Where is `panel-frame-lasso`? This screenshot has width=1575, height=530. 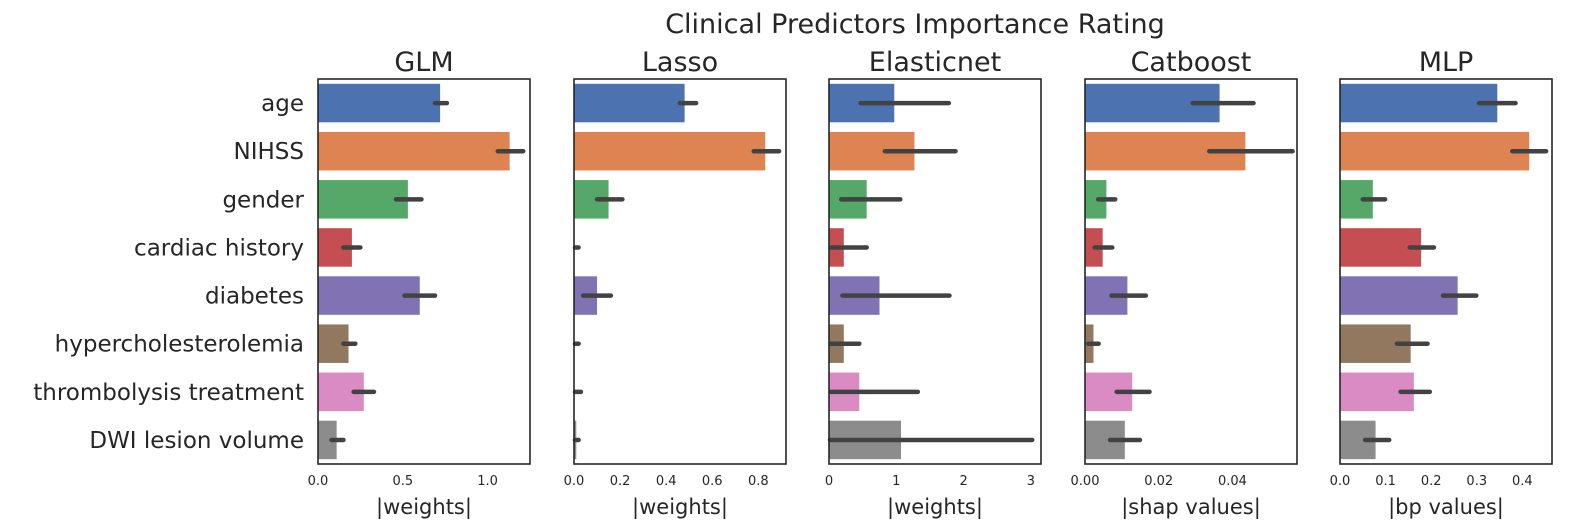
panel-frame-lasso is located at coordinates (680, 271).